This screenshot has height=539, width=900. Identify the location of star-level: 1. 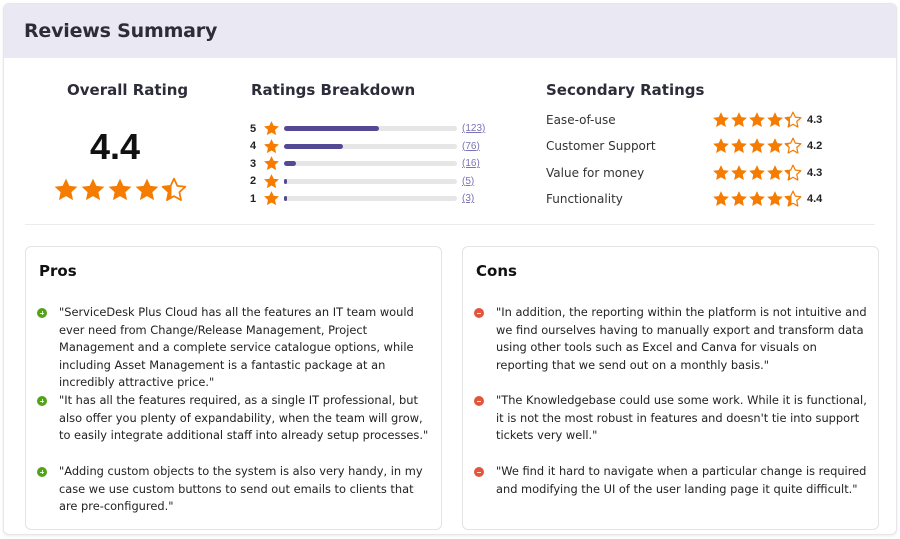
(253, 198).